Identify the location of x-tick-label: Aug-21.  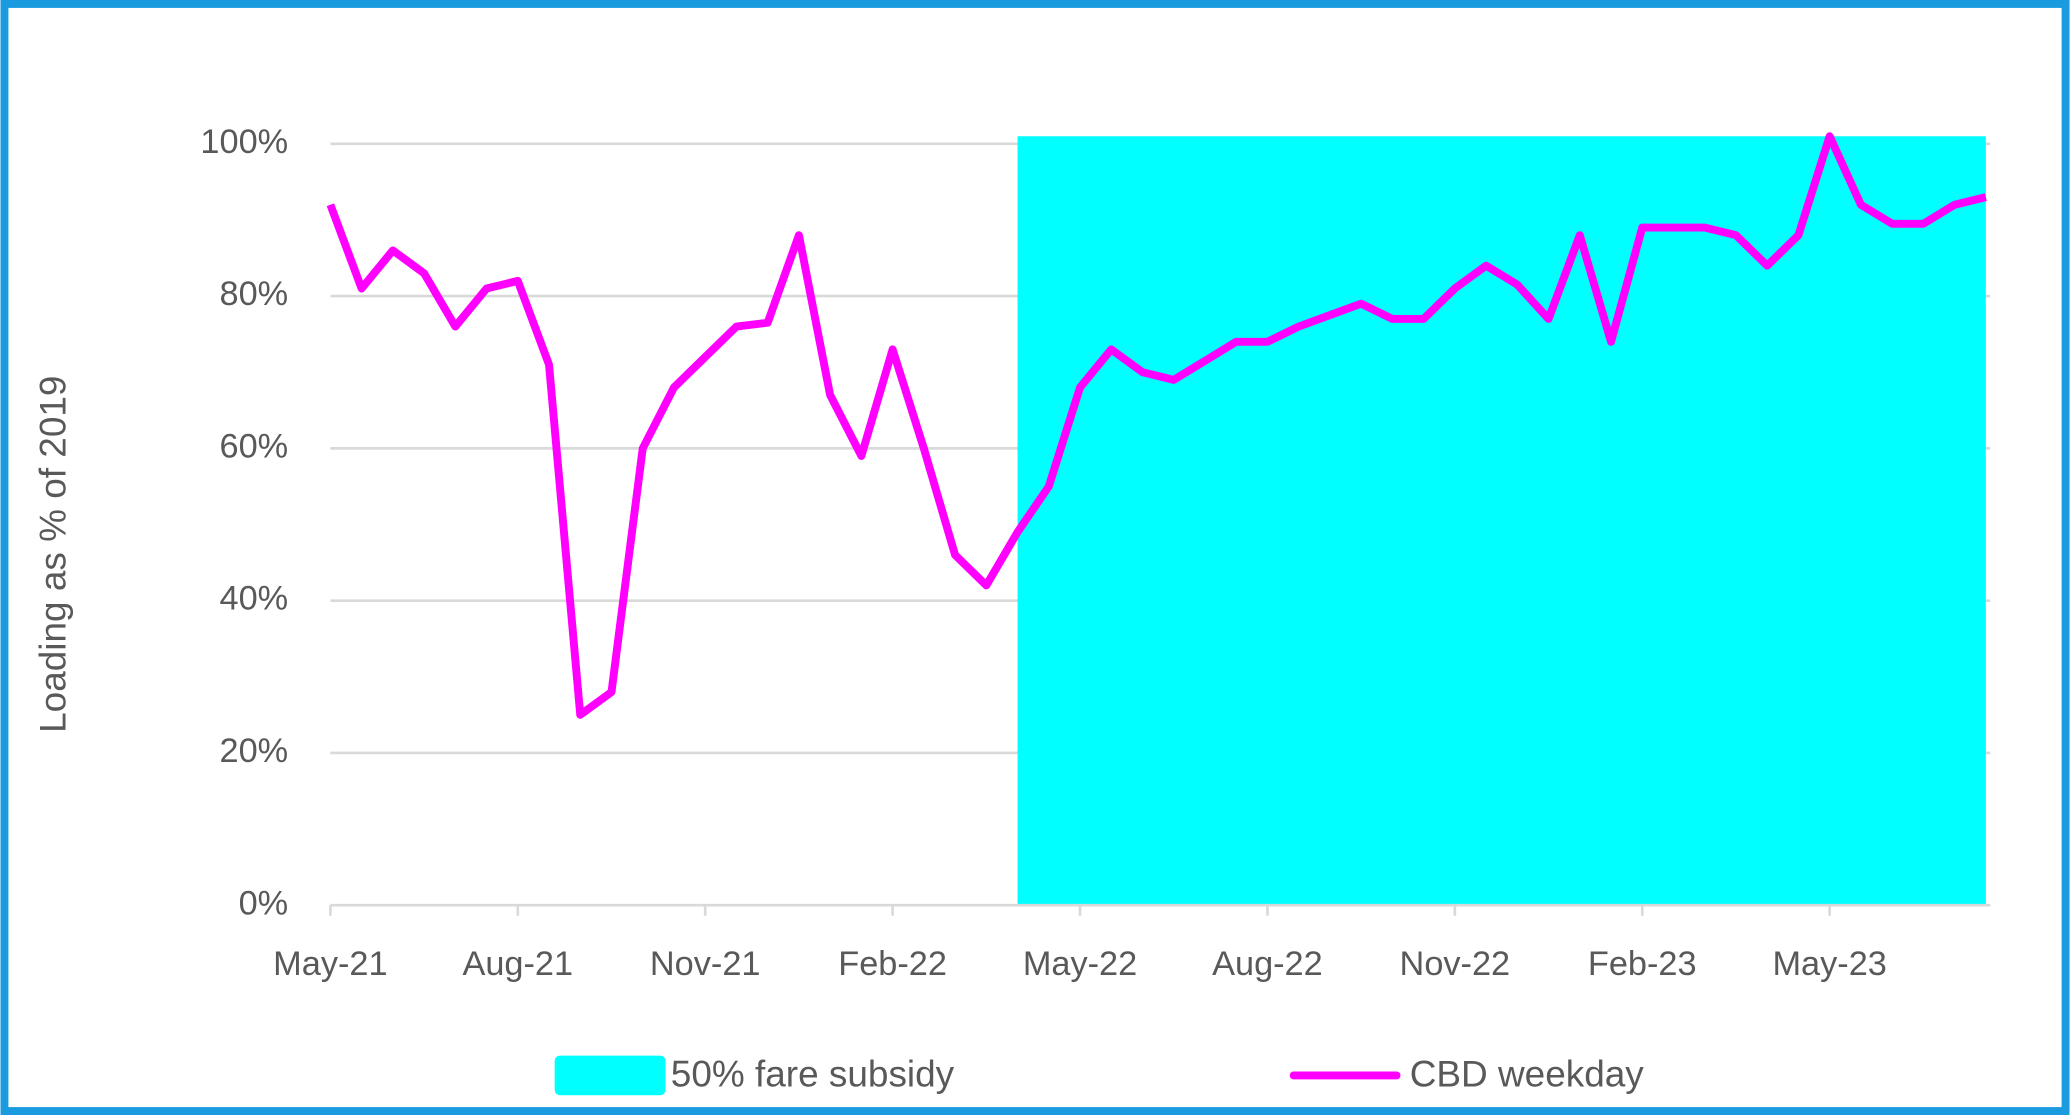
(517, 964).